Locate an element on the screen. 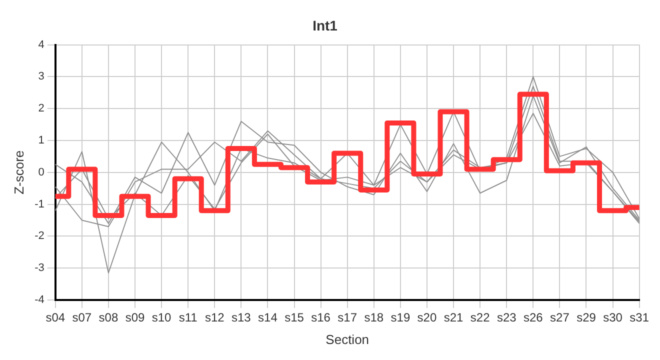  x-tick-label: s30 is located at coordinates (613, 317).